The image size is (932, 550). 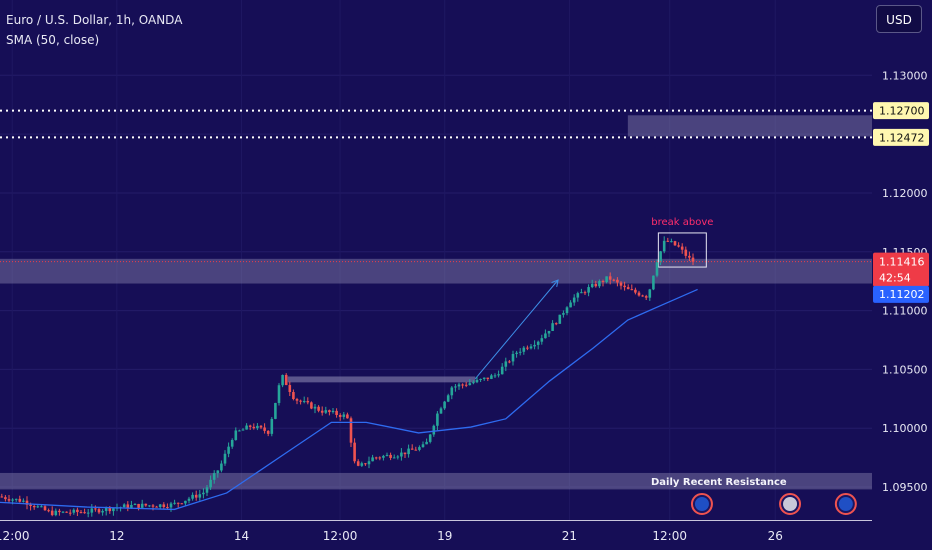 What do you see at coordinates (895, 278) in the screenshot?
I see `bar-countdown-text: 42:54` at bounding box center [895, 278].